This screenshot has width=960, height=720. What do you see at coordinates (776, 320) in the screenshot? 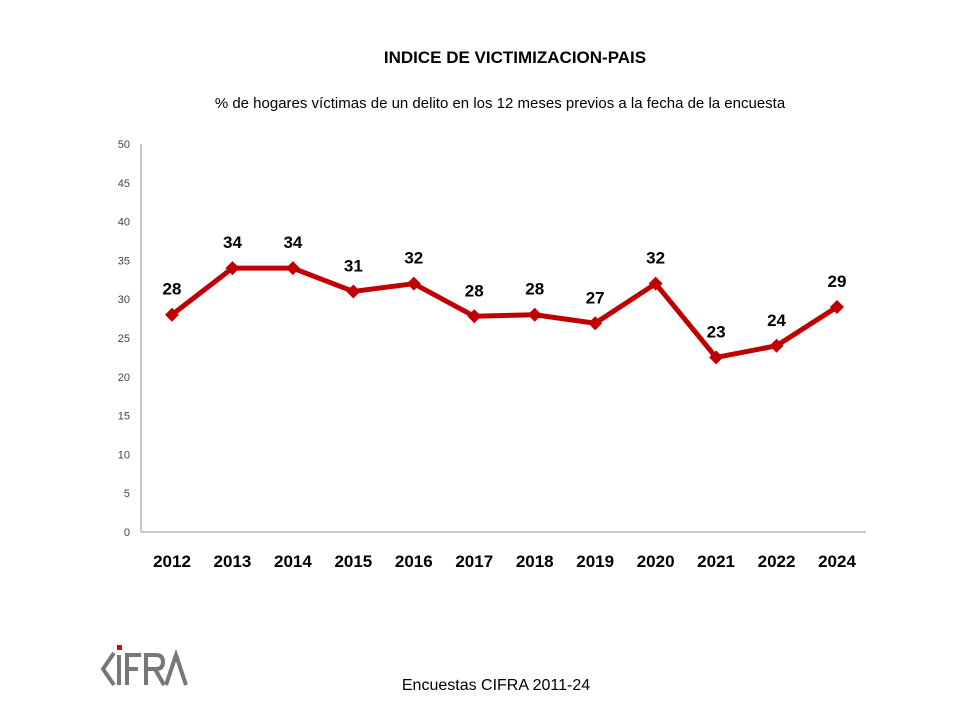
I see `data-label: 24` at bounding box center [776, 320].